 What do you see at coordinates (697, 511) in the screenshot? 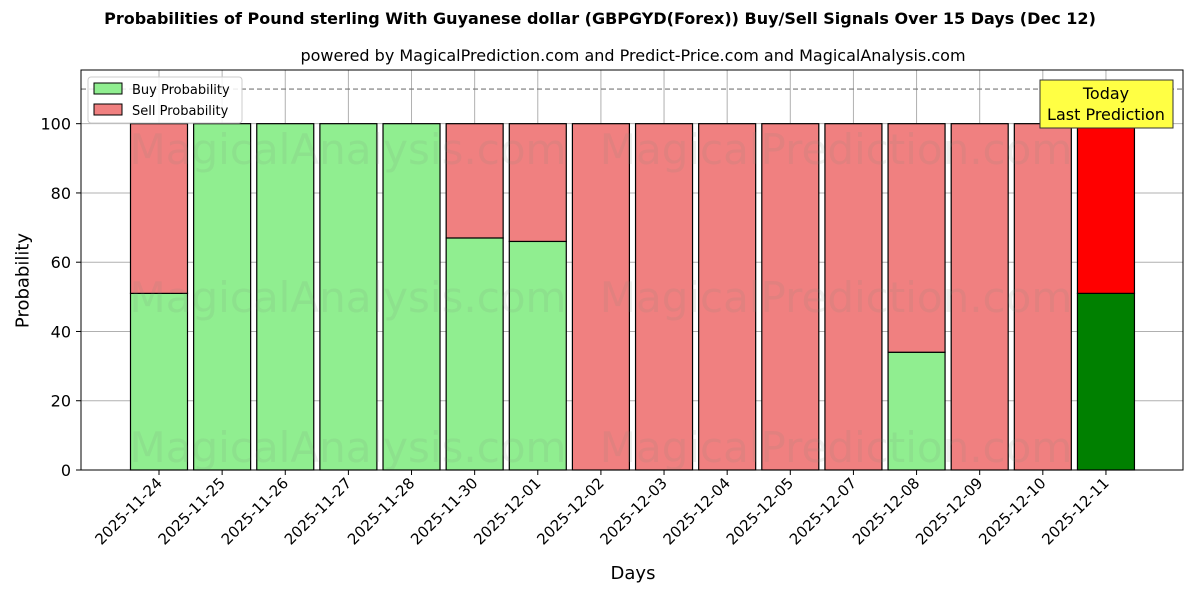
I see `x-tick-label: 2025-12-04` at bounding box center [697, 511].